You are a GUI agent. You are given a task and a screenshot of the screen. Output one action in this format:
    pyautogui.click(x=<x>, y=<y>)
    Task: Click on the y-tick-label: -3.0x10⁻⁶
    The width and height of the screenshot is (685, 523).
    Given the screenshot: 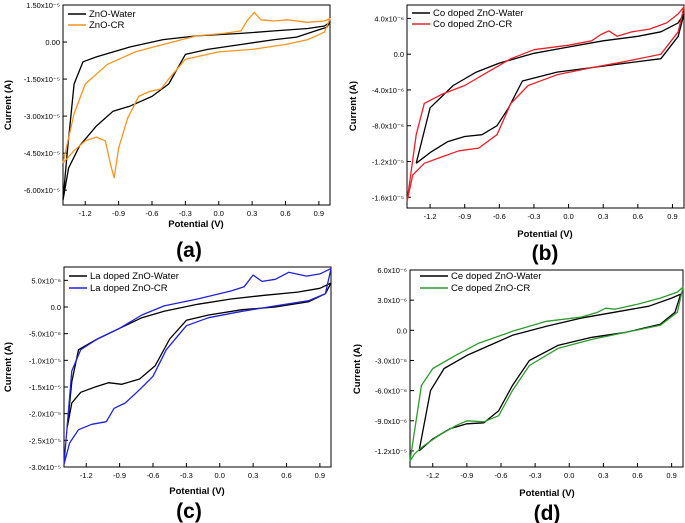 What is the action you would take?
    pyautogui.click(x=391, y=360)
    